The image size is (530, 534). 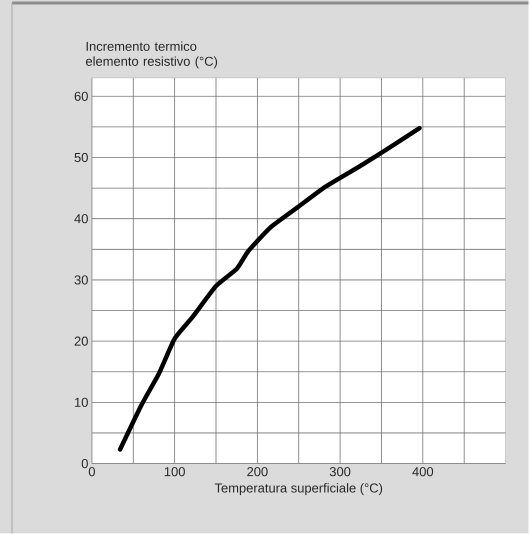 I want to click on y-tick-label: 40, so click(x=81, y=219).